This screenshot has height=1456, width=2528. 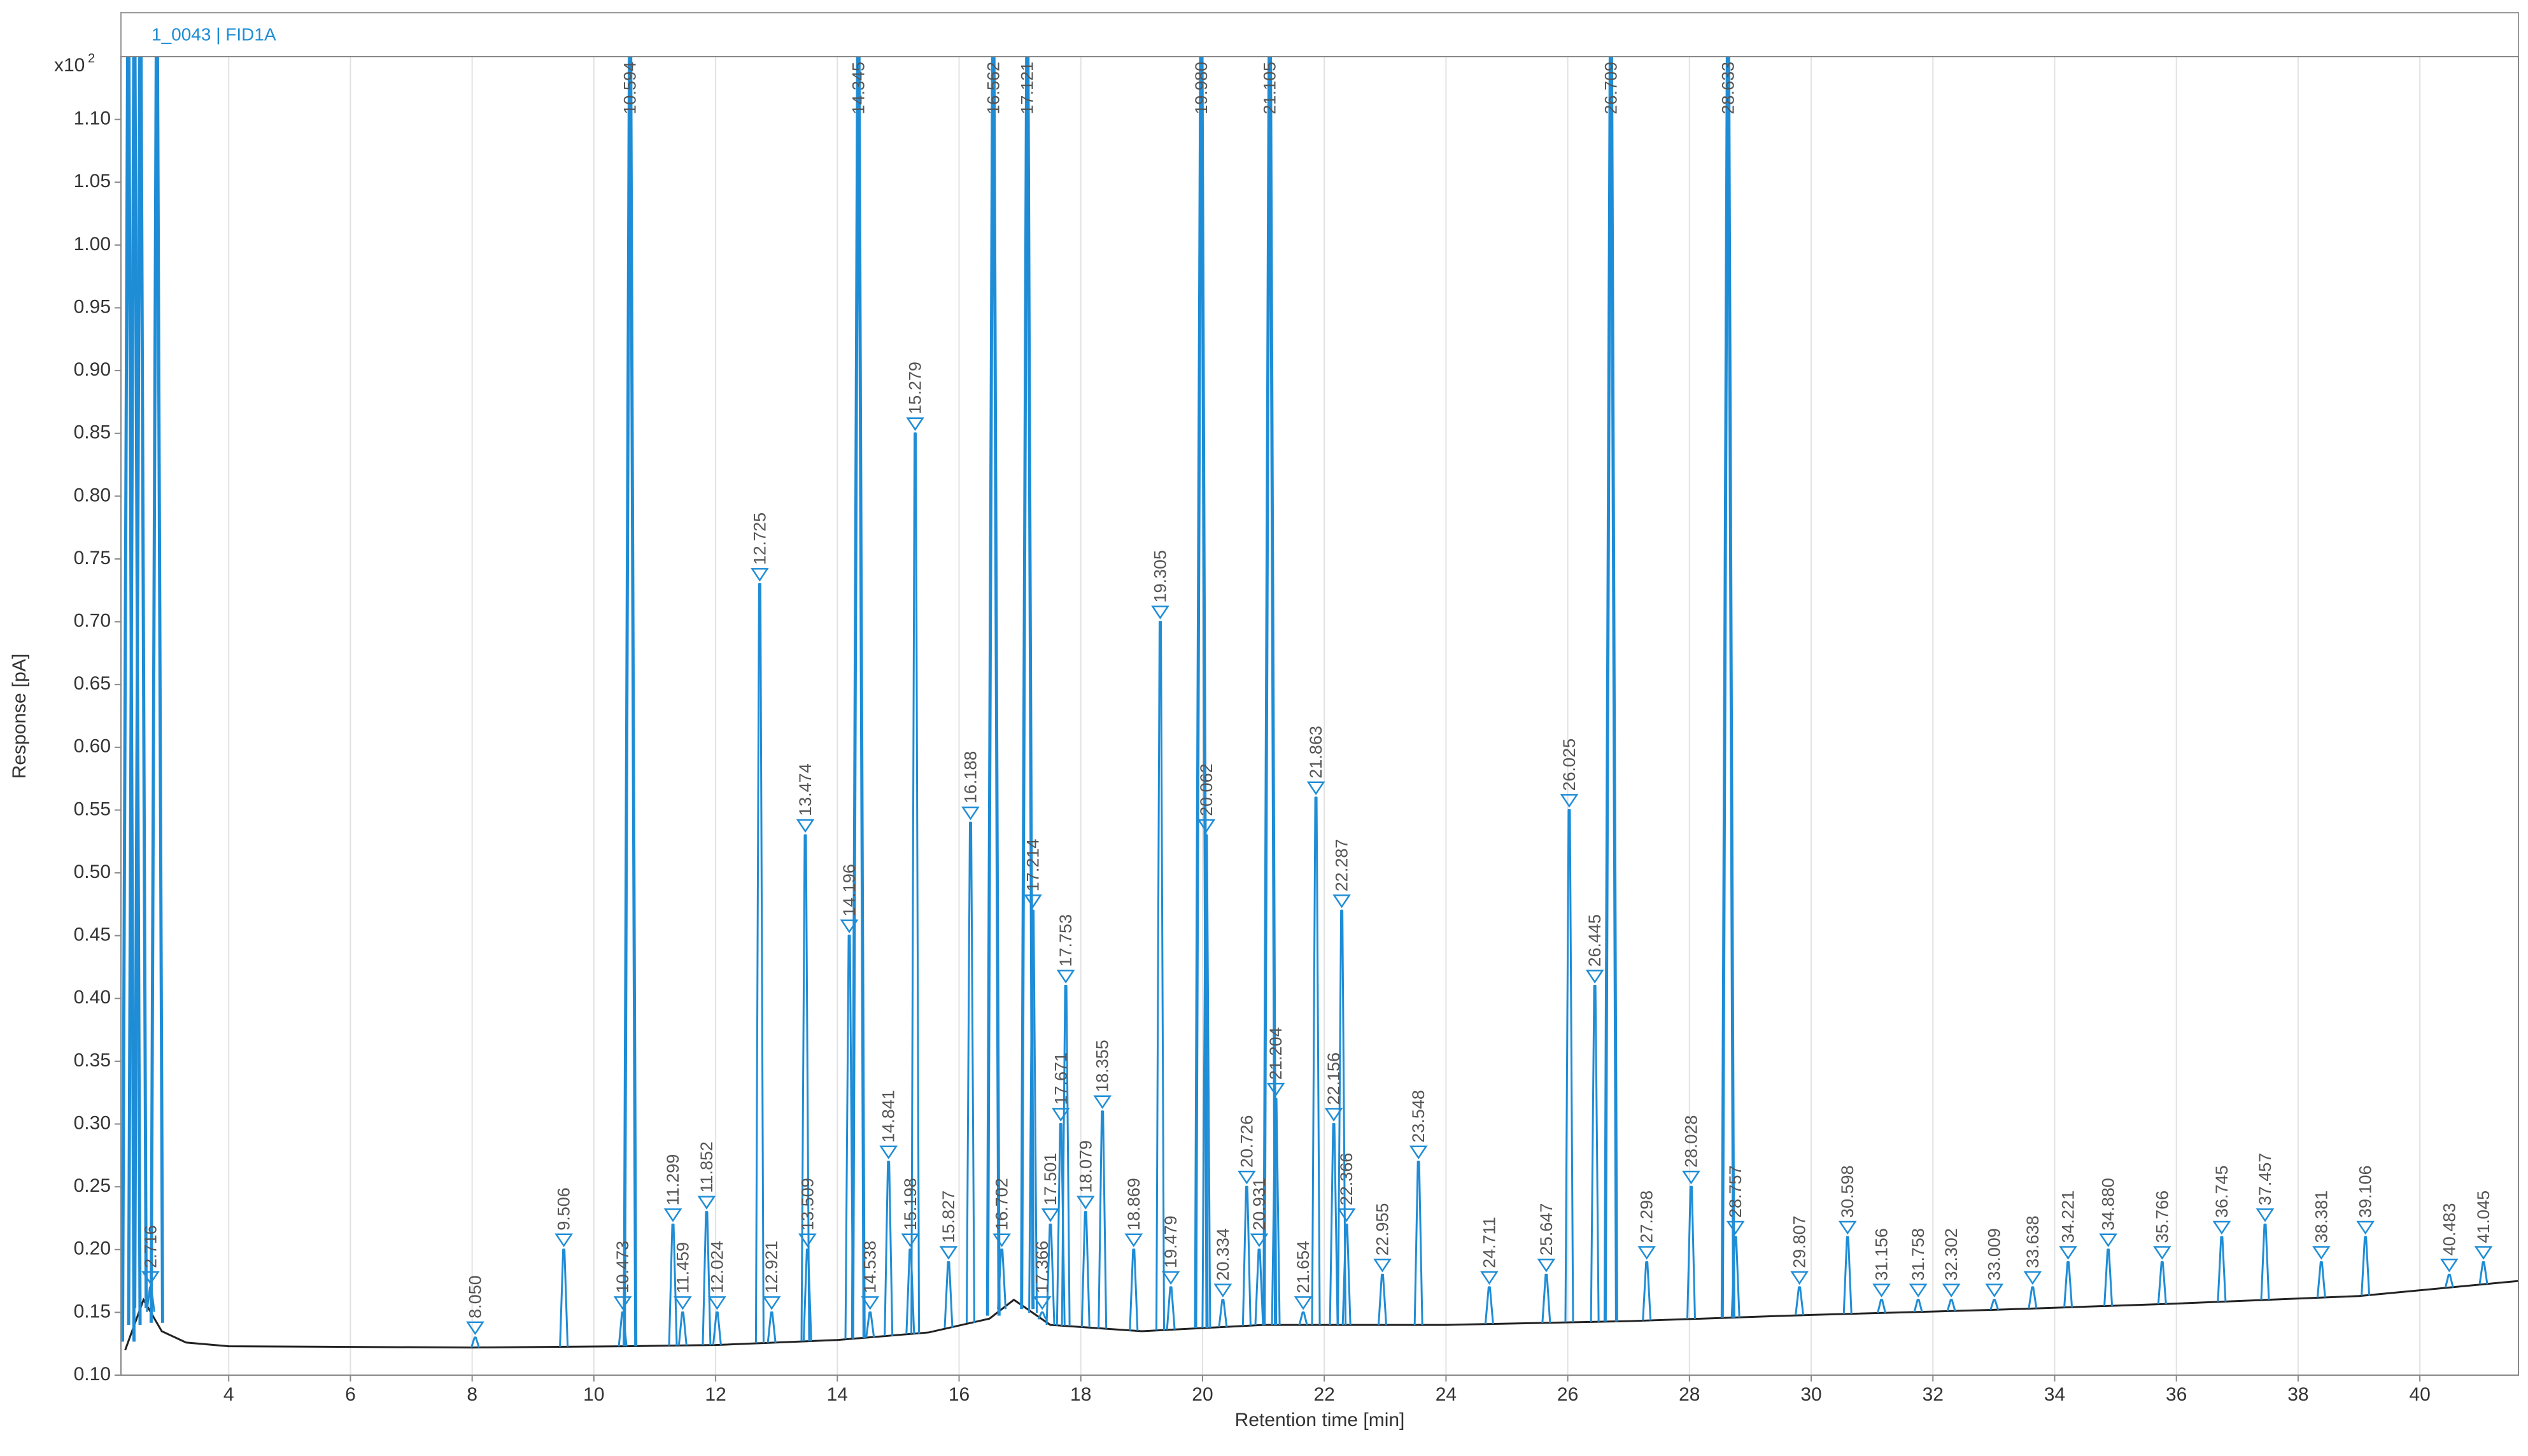 What do you see at coordinates (92, 1248) in the screenshot?
I see `y-tick-label: 0.20` at bounding box center [92, 1248].